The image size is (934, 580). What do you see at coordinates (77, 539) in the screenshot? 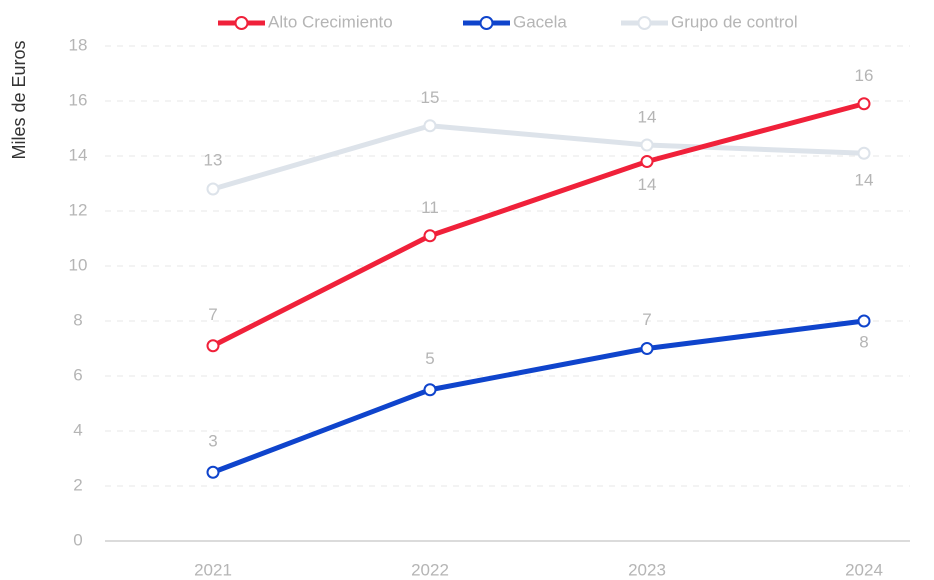
I see `y-tick-label: 0` at bounding box center [77, 539].